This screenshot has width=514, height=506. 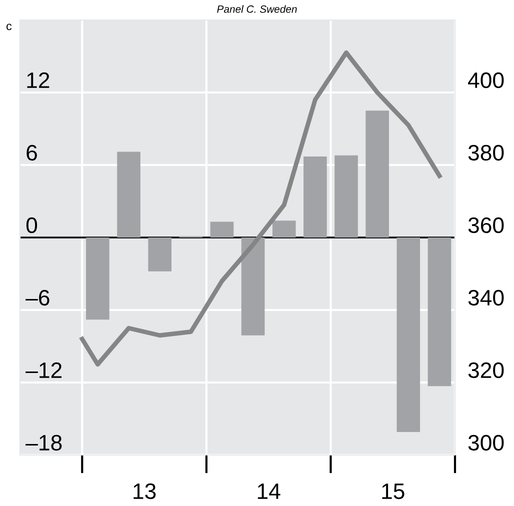 What do you see at coordinates (38, 298) in the screenshot?
I see `y-tick-label: –6` at bounding box center [38, 298].